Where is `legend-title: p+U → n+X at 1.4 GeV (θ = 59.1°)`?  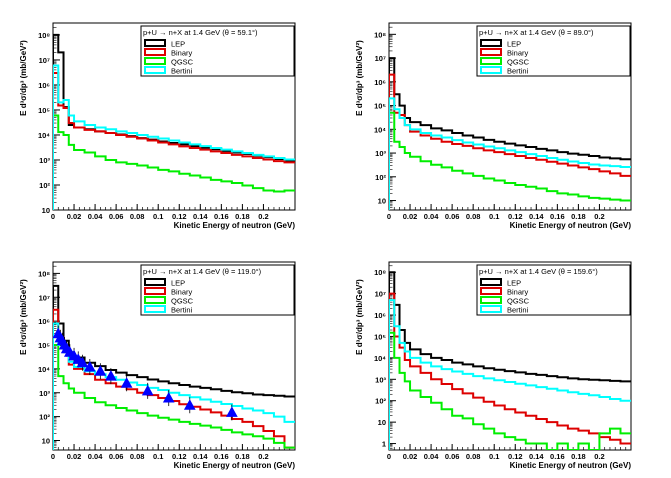 legend-title: p+U → n+X at 1.4 GeV (θ = 59.1°) is located at coordinates (200, 32).